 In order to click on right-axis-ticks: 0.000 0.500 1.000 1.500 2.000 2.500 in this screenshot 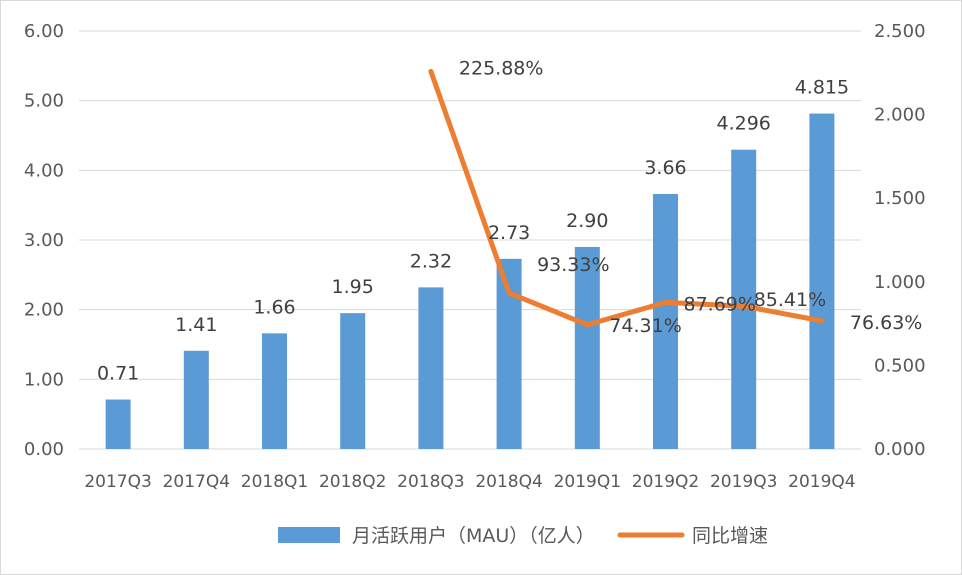, I will do `click(900, 240)`.